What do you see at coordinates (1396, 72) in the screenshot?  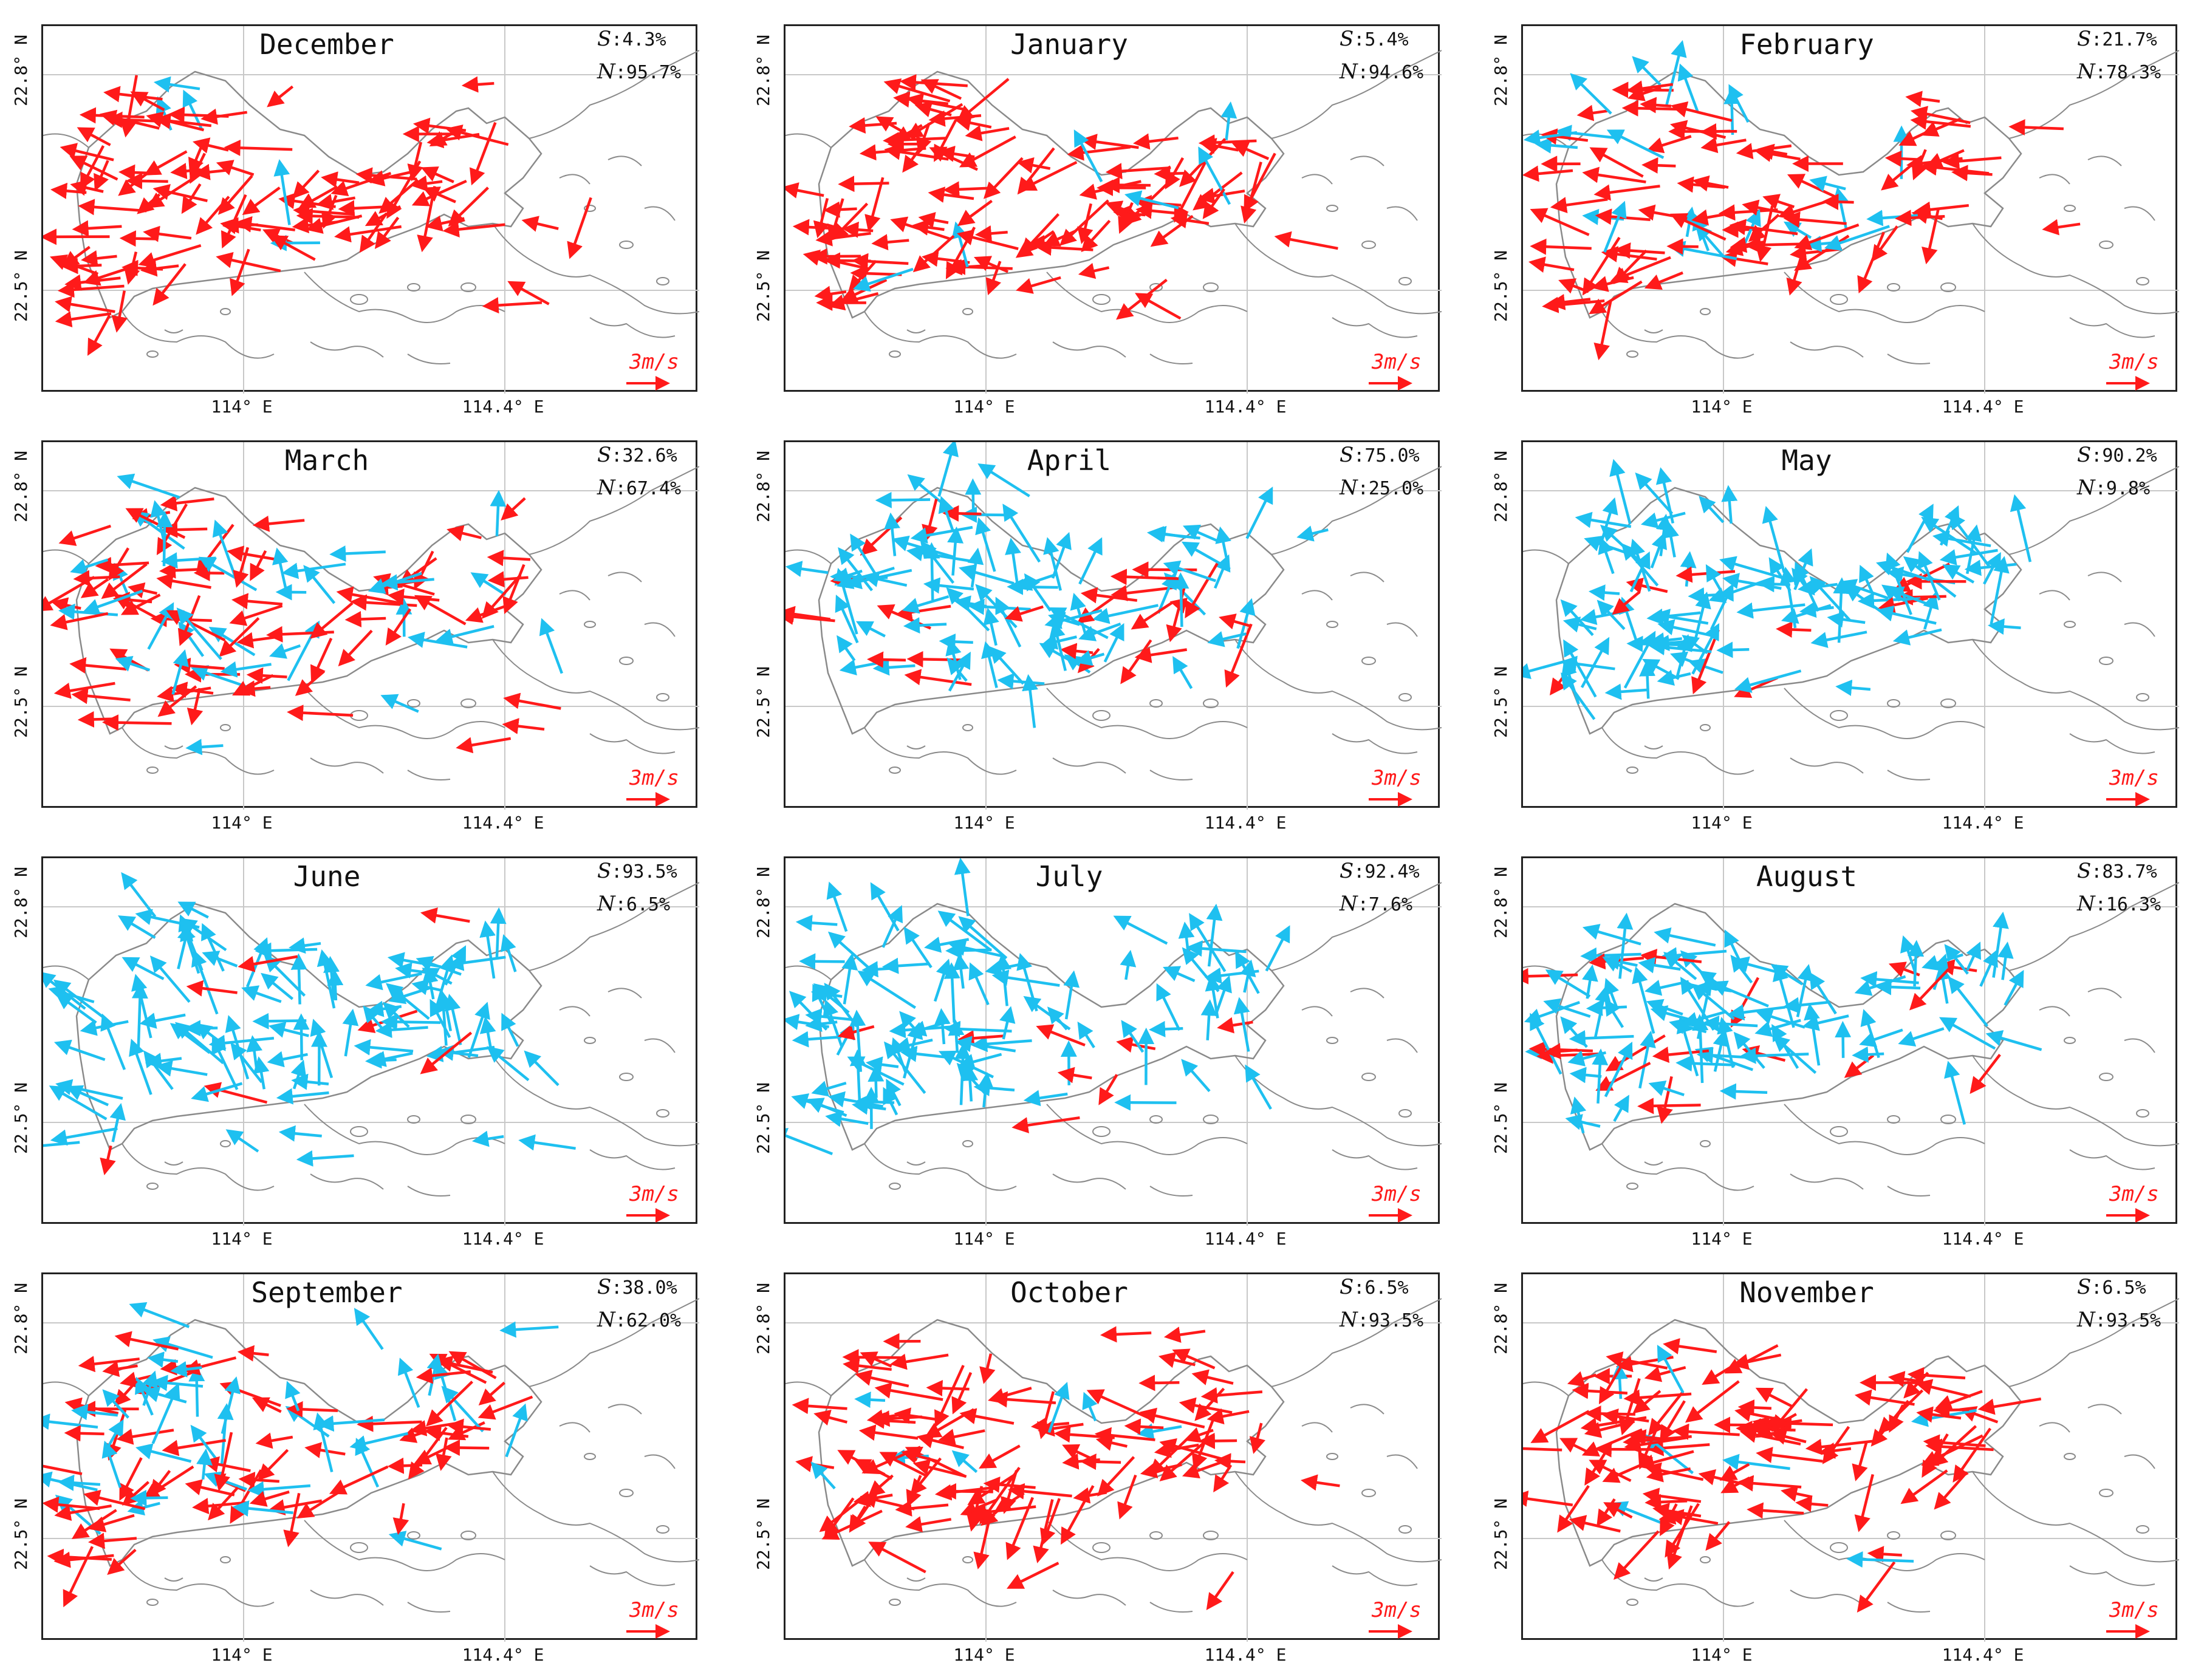 I see `stat-value: 94.6%` at bounding box center [1396, 72].